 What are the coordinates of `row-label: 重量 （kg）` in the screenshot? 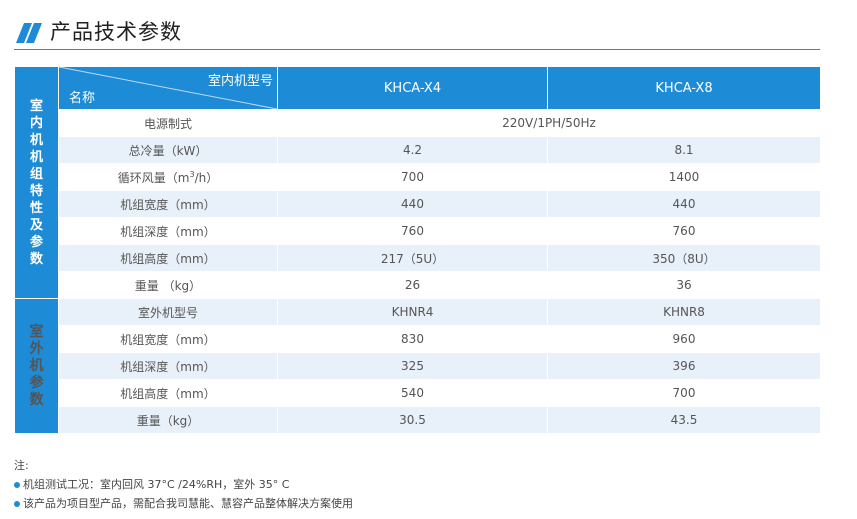 It's located at (168, 285).